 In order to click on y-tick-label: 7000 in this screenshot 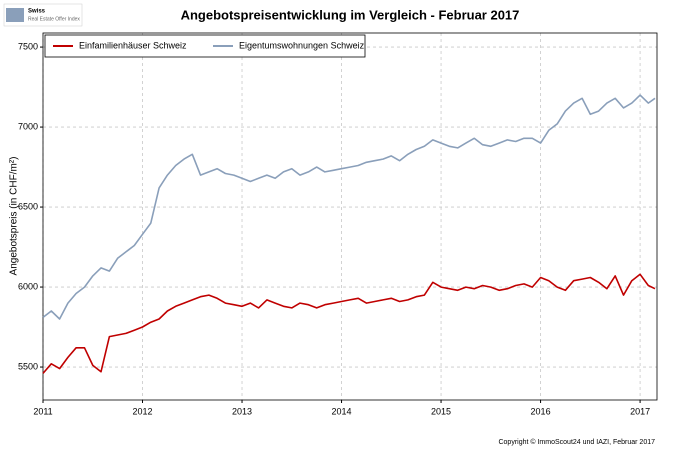, I will do `click(28, 126)`.